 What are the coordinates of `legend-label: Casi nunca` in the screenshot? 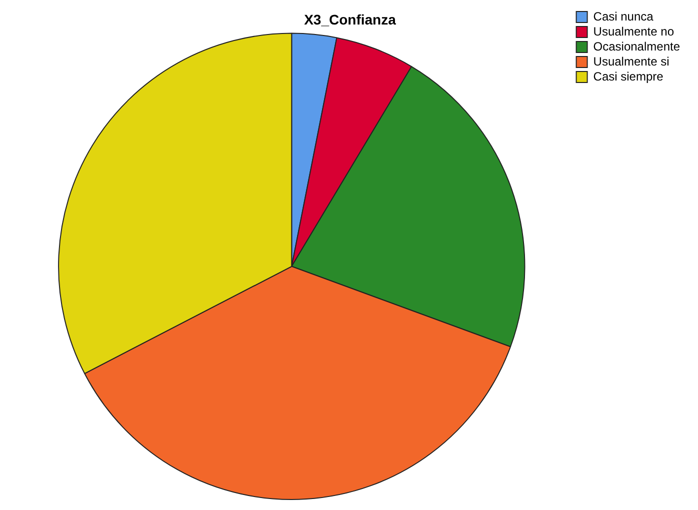 It's located at (623, 16).